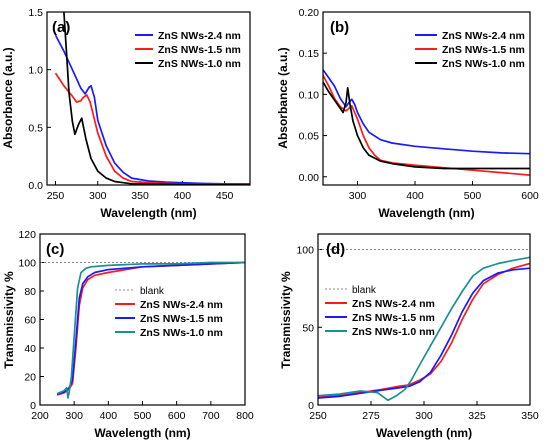 Image resolution: width=550 pixels, height=444 pixels. I want to click on y-tick-label: 120, so click(27, 235).